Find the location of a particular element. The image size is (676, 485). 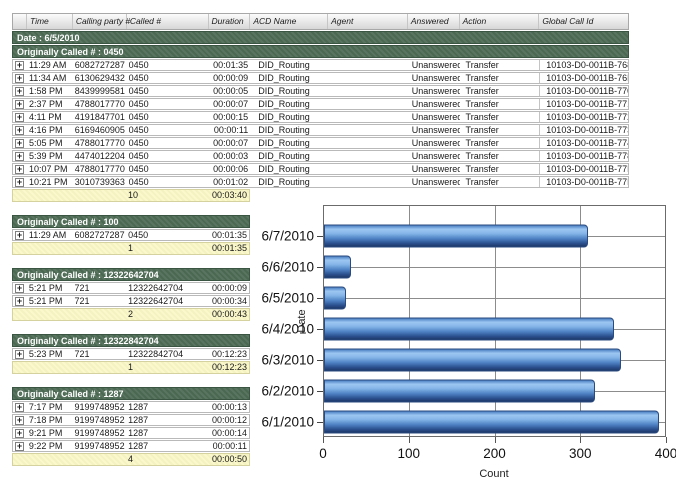

date-group-header: Date : 6/5/2010 is located at coordinates (320, 37).